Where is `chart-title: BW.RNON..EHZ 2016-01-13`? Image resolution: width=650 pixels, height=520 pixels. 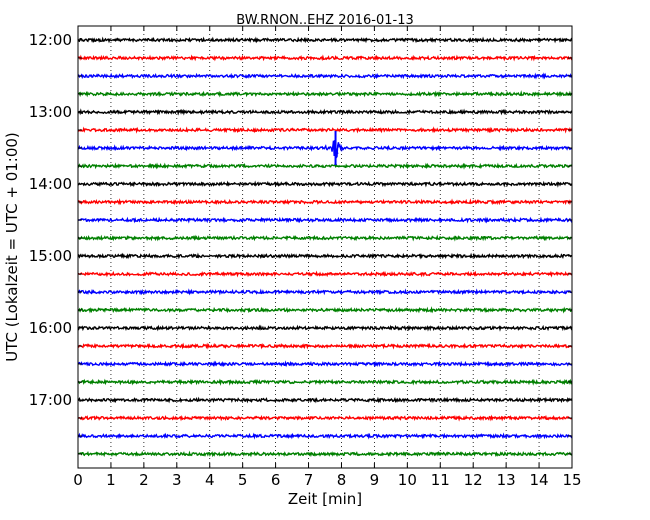 chart-title: BW.RNON..EHZ 2016-01-13 is located at coordinates (325, 20).